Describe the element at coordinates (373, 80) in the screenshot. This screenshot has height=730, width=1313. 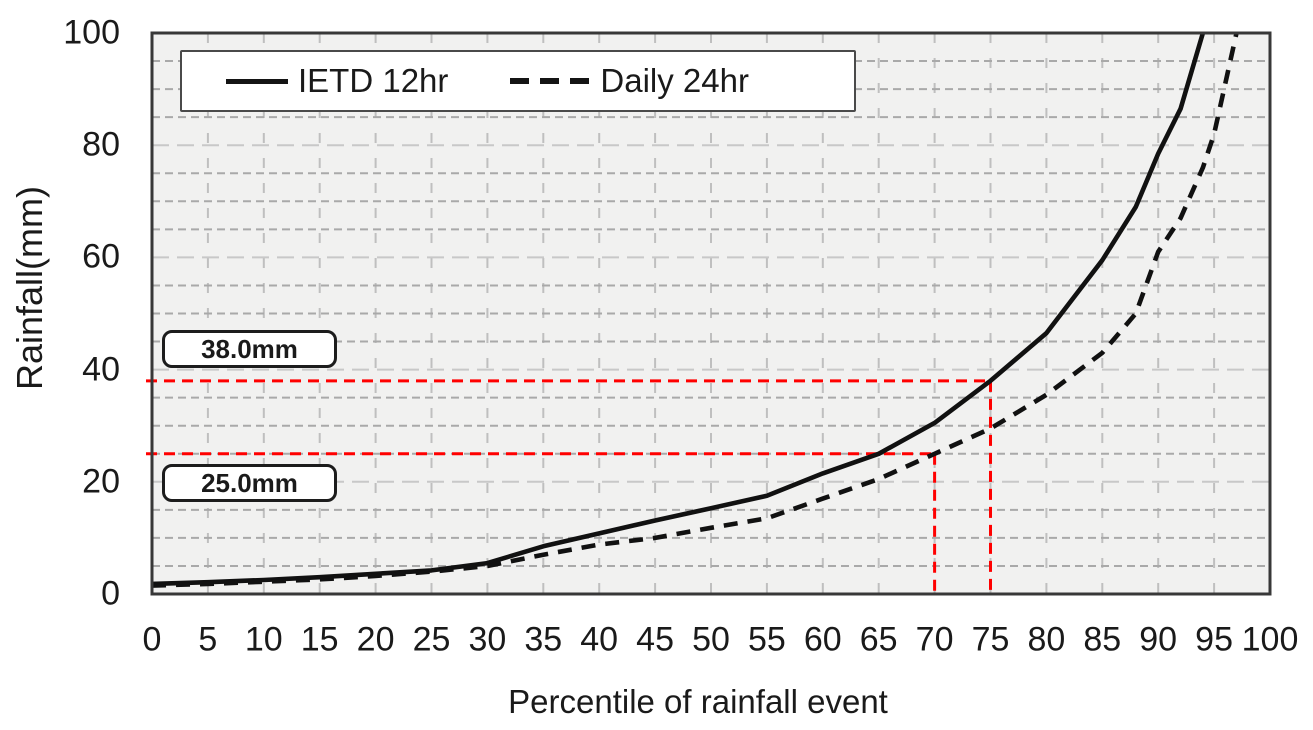
I see `legend-label: IETD 12hr` at that location.